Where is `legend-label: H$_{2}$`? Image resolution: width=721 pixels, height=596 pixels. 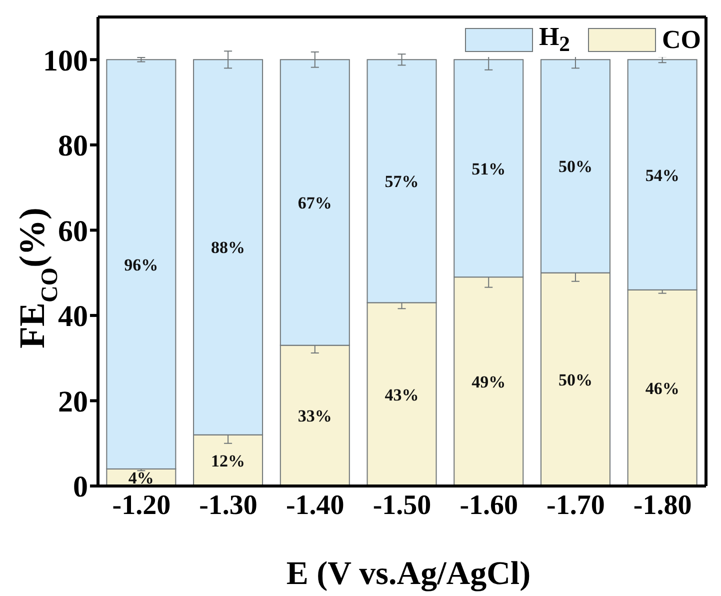
legend-label: H$_{2}$ is located at coordinates (554, 40).